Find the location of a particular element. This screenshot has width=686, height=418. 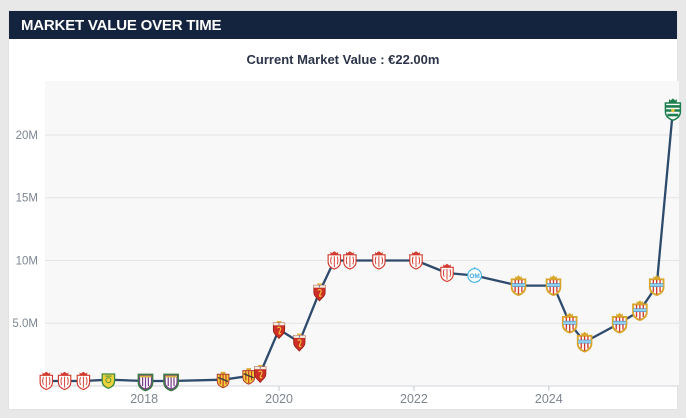

y-axis-tick-label: 10M is located at coordinates (27, 261).